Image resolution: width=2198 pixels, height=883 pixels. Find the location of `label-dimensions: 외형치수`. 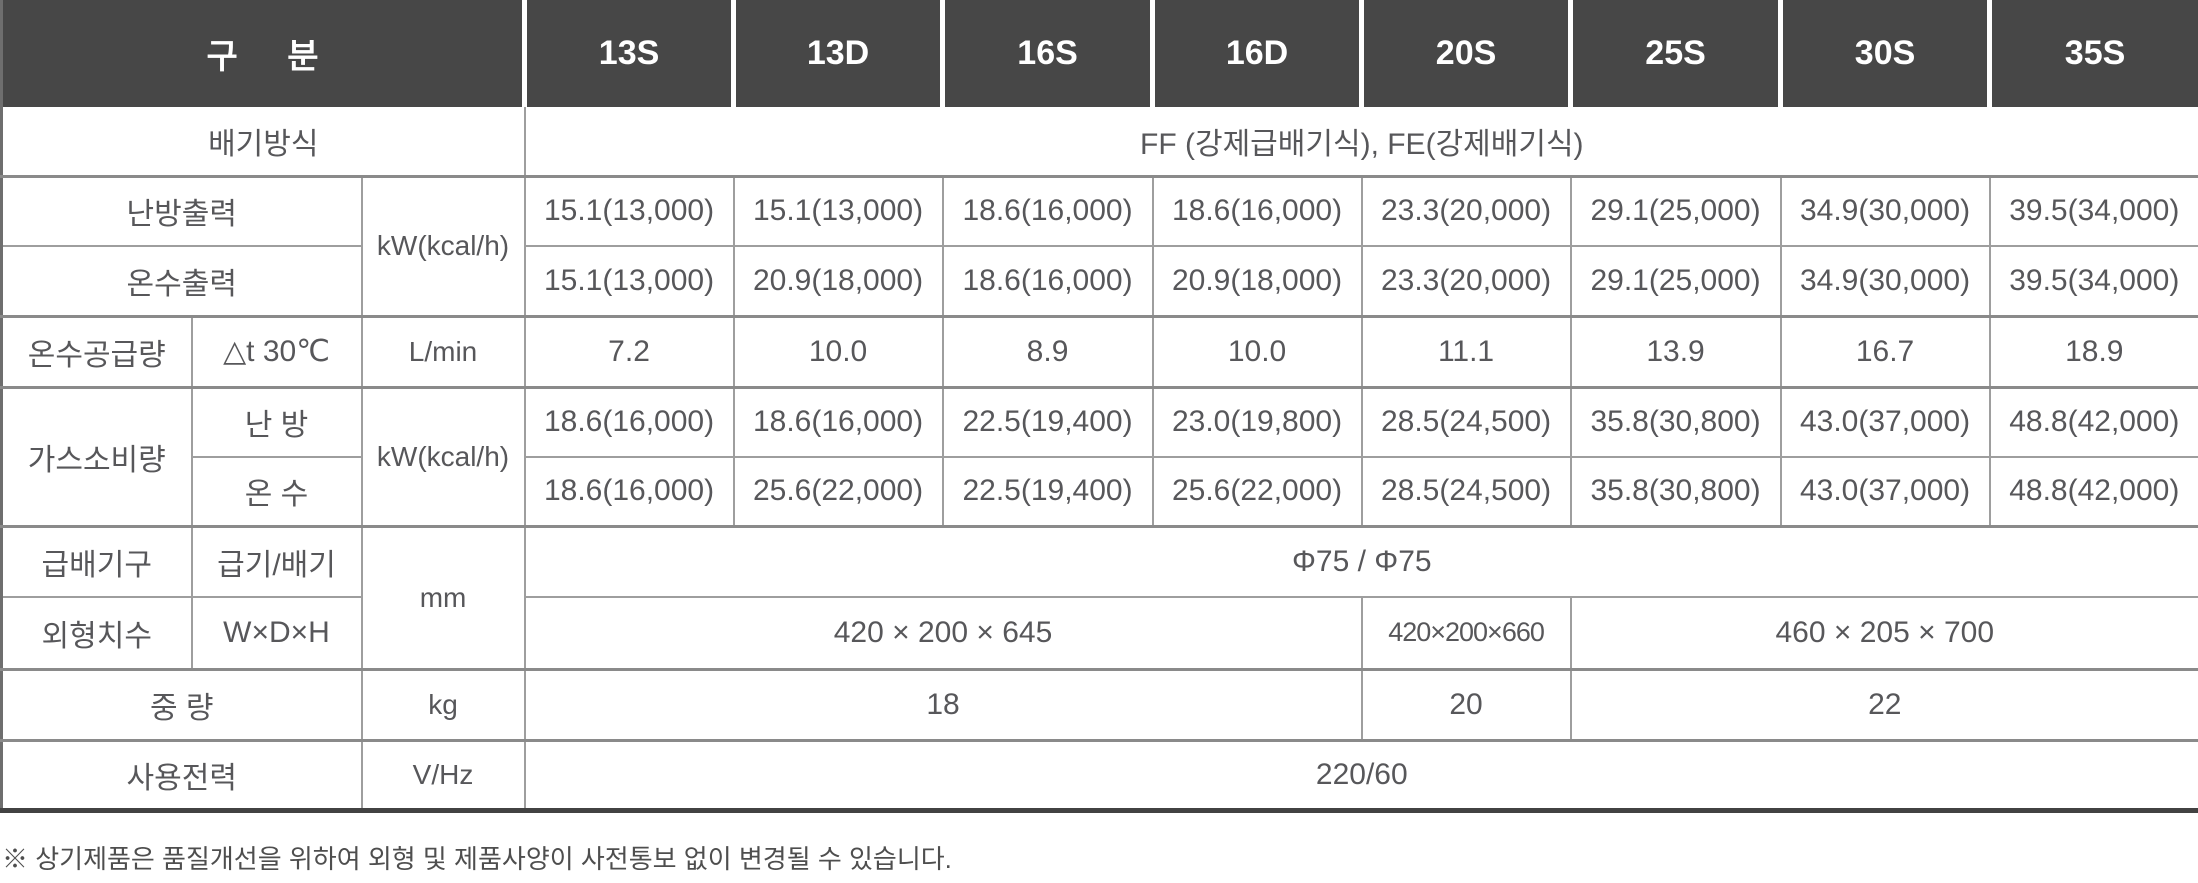

label-dimensions: 외형치수 is located at coordinates (96, 633).